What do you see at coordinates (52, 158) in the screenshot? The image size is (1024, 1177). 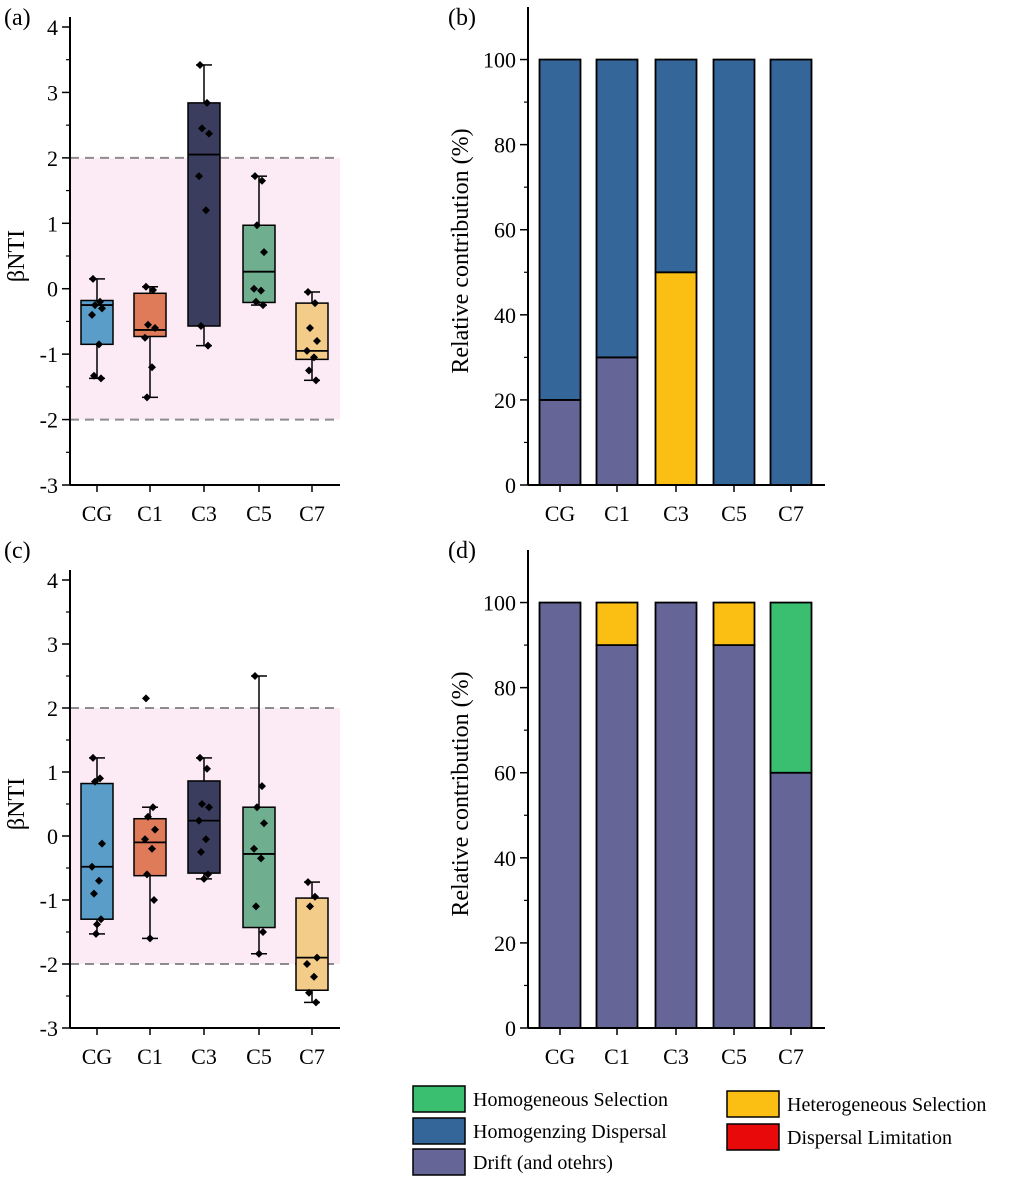 I see `y-tick-label: 2` at bounding box center [52, 158].